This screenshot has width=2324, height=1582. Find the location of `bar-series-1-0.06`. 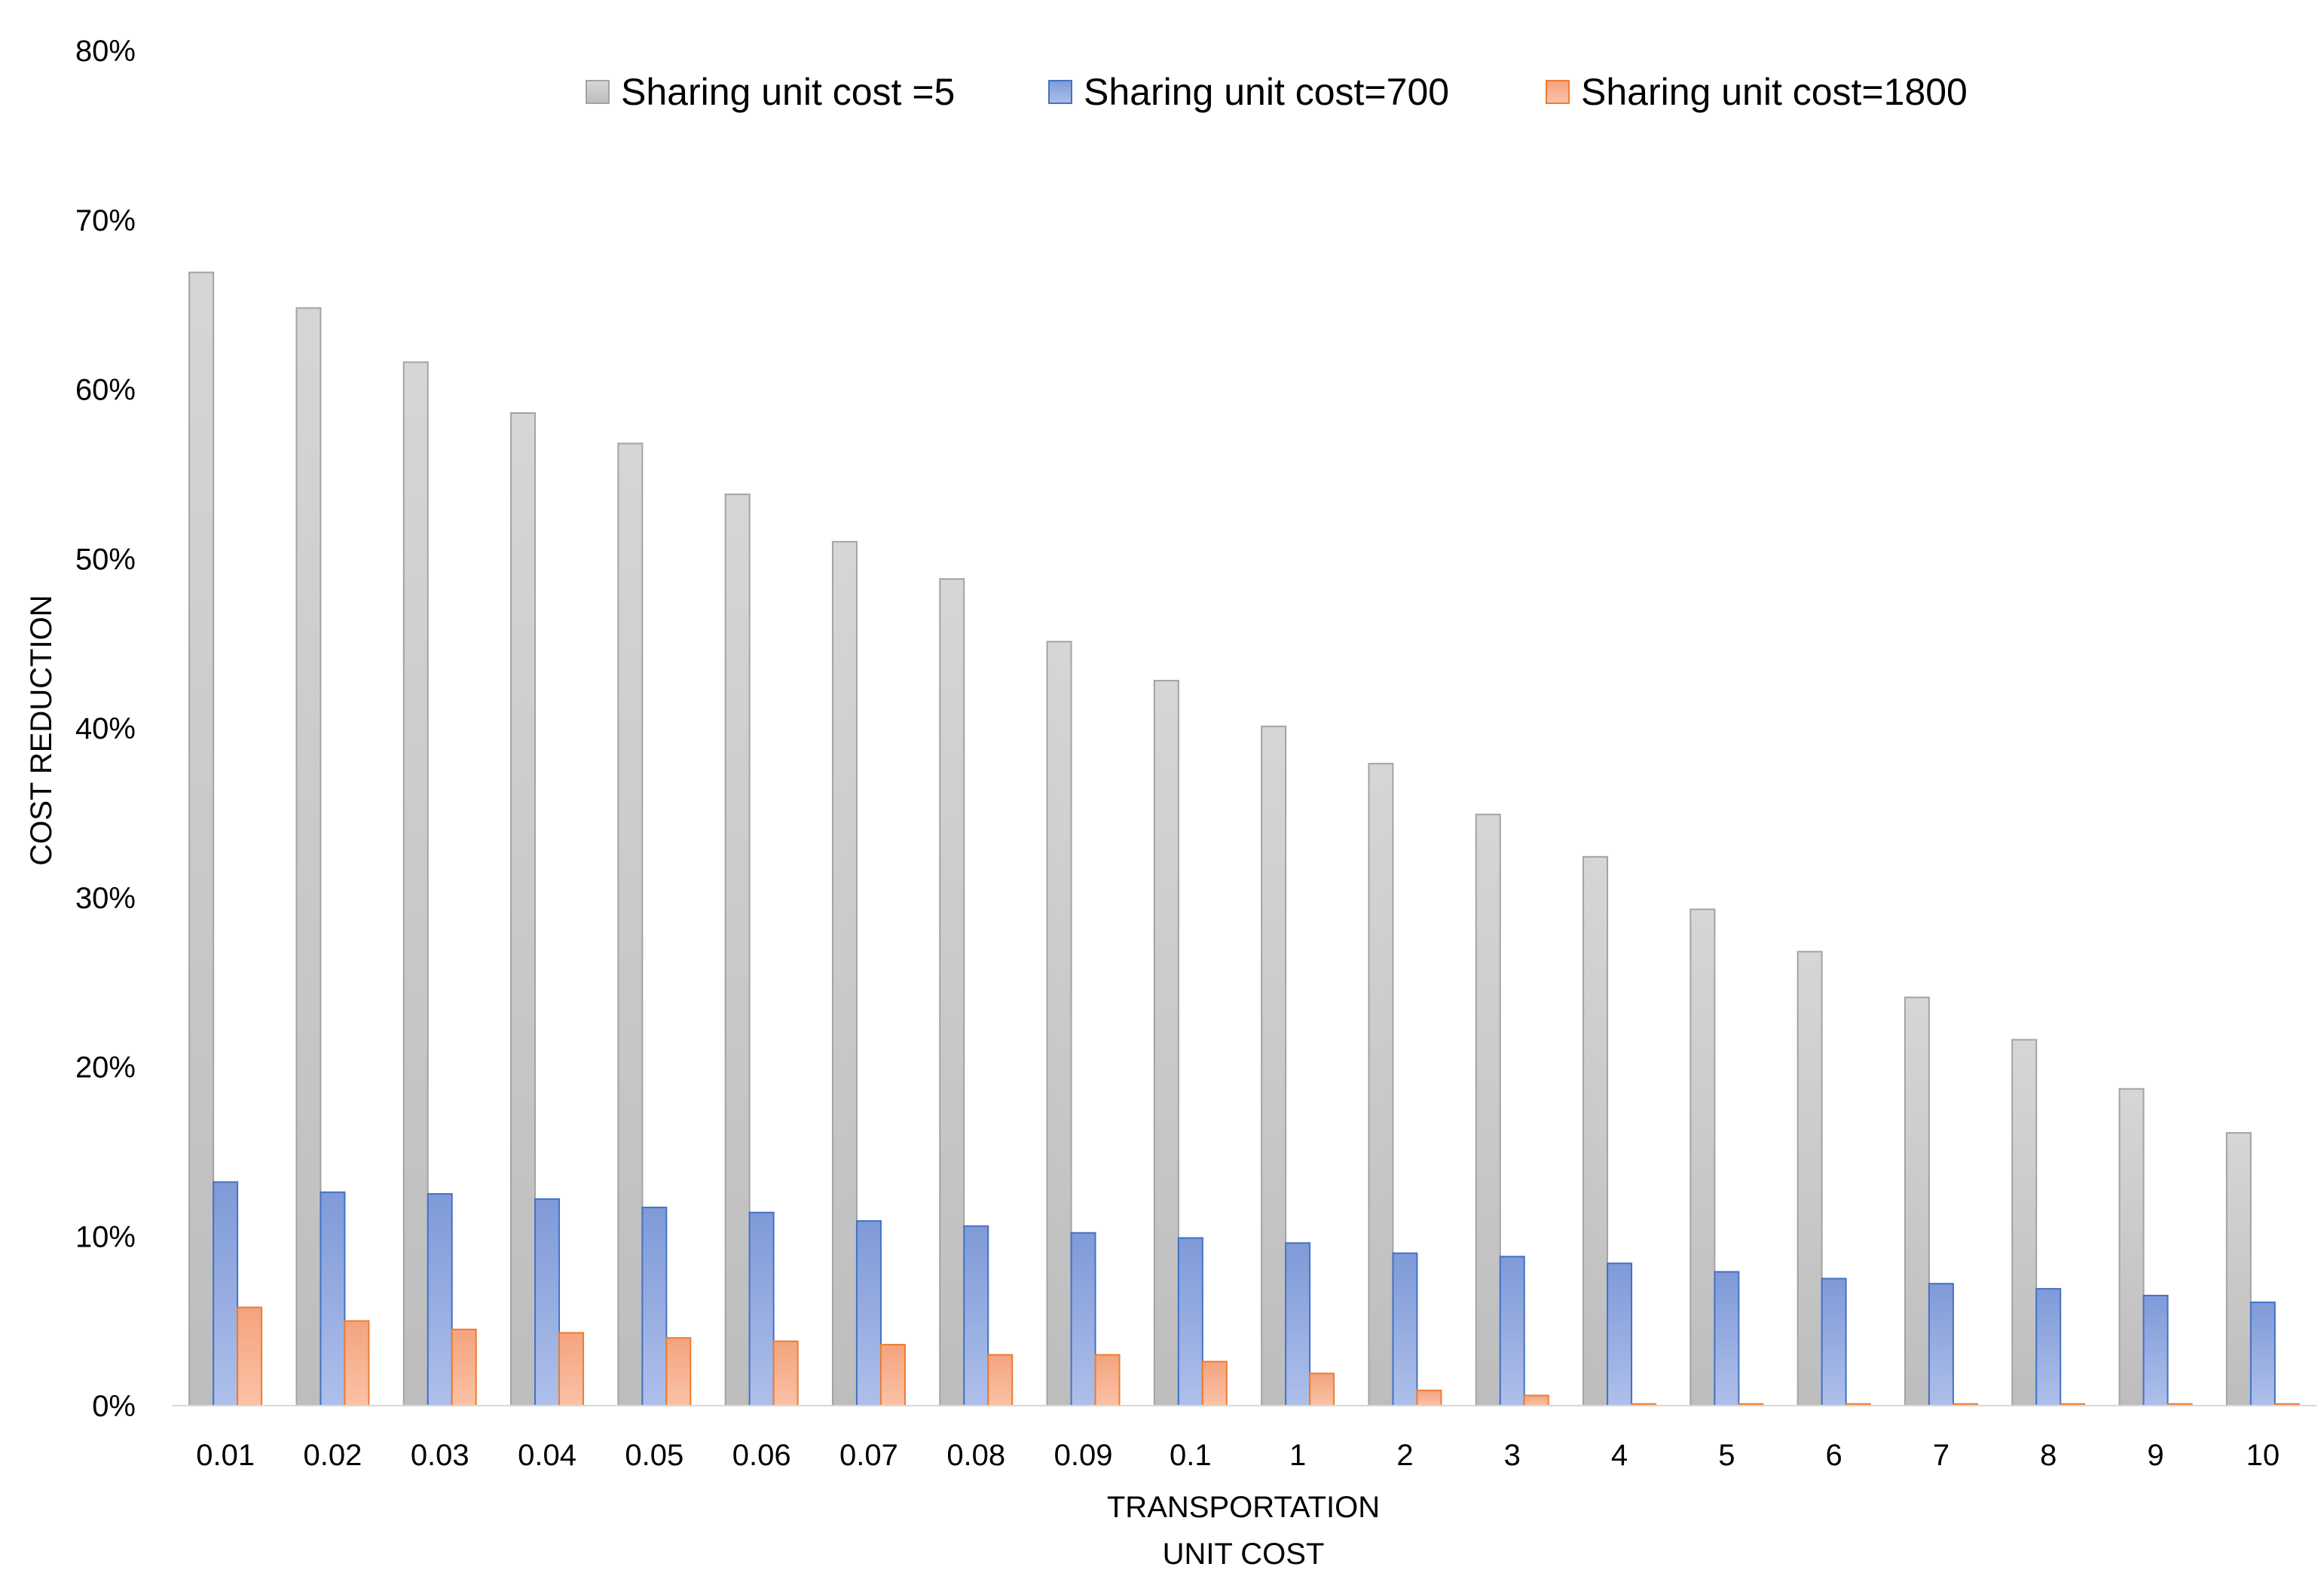

bar-series-1-0.06 is located at coordinates (761, 1309).